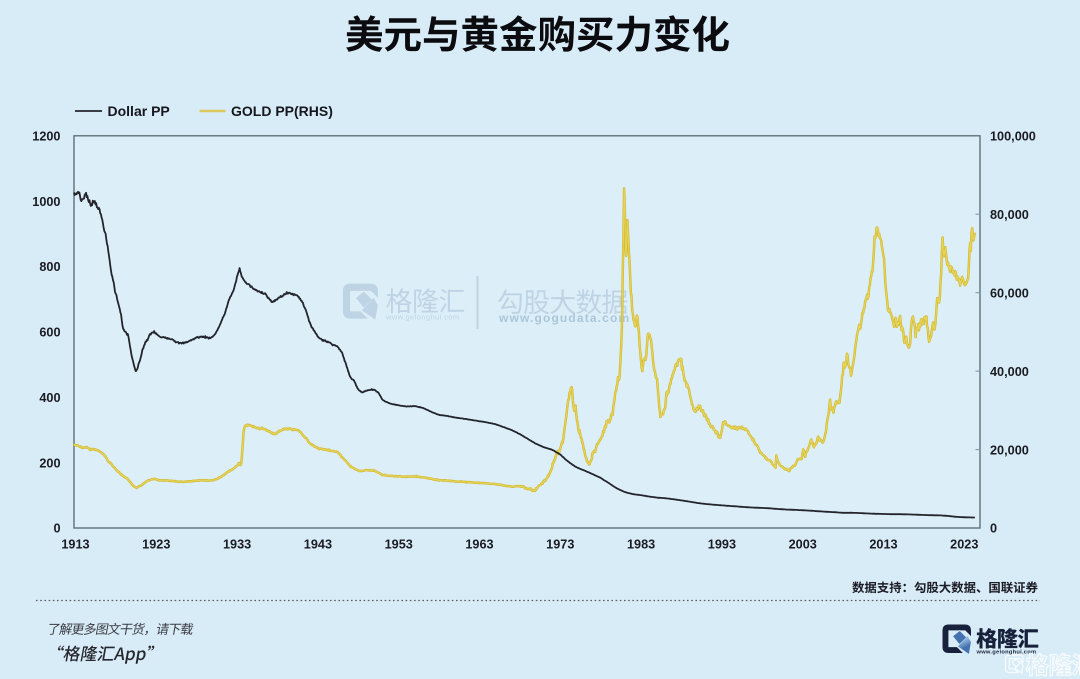 The width and height of the screenshot is (1080, 679). What do you see at coordinates (564, 318) in the screenshot?
I see `svg-text: www.gogudata.com` at bounding box center [564, 318].